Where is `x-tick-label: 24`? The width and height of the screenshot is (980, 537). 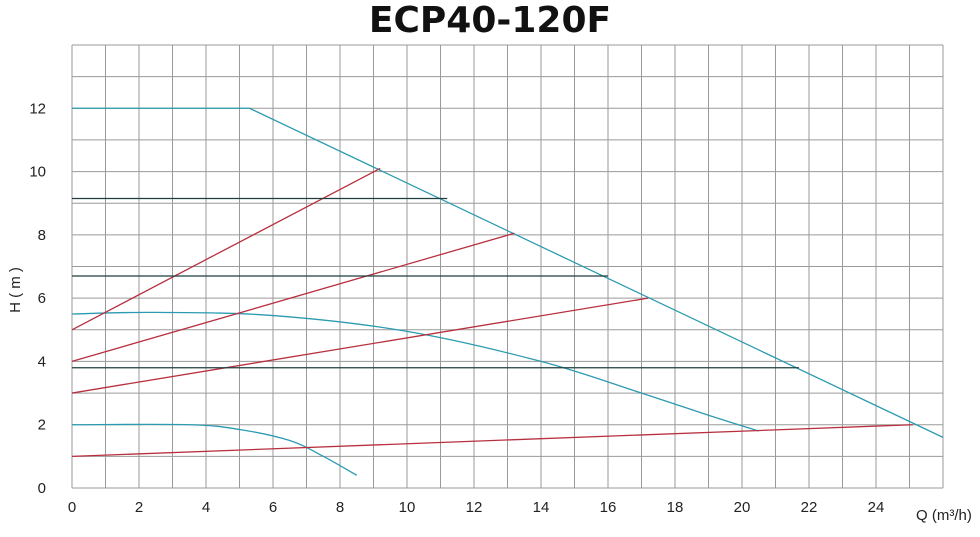
x-tick-label: 24 is located at coordinates (876, 507).